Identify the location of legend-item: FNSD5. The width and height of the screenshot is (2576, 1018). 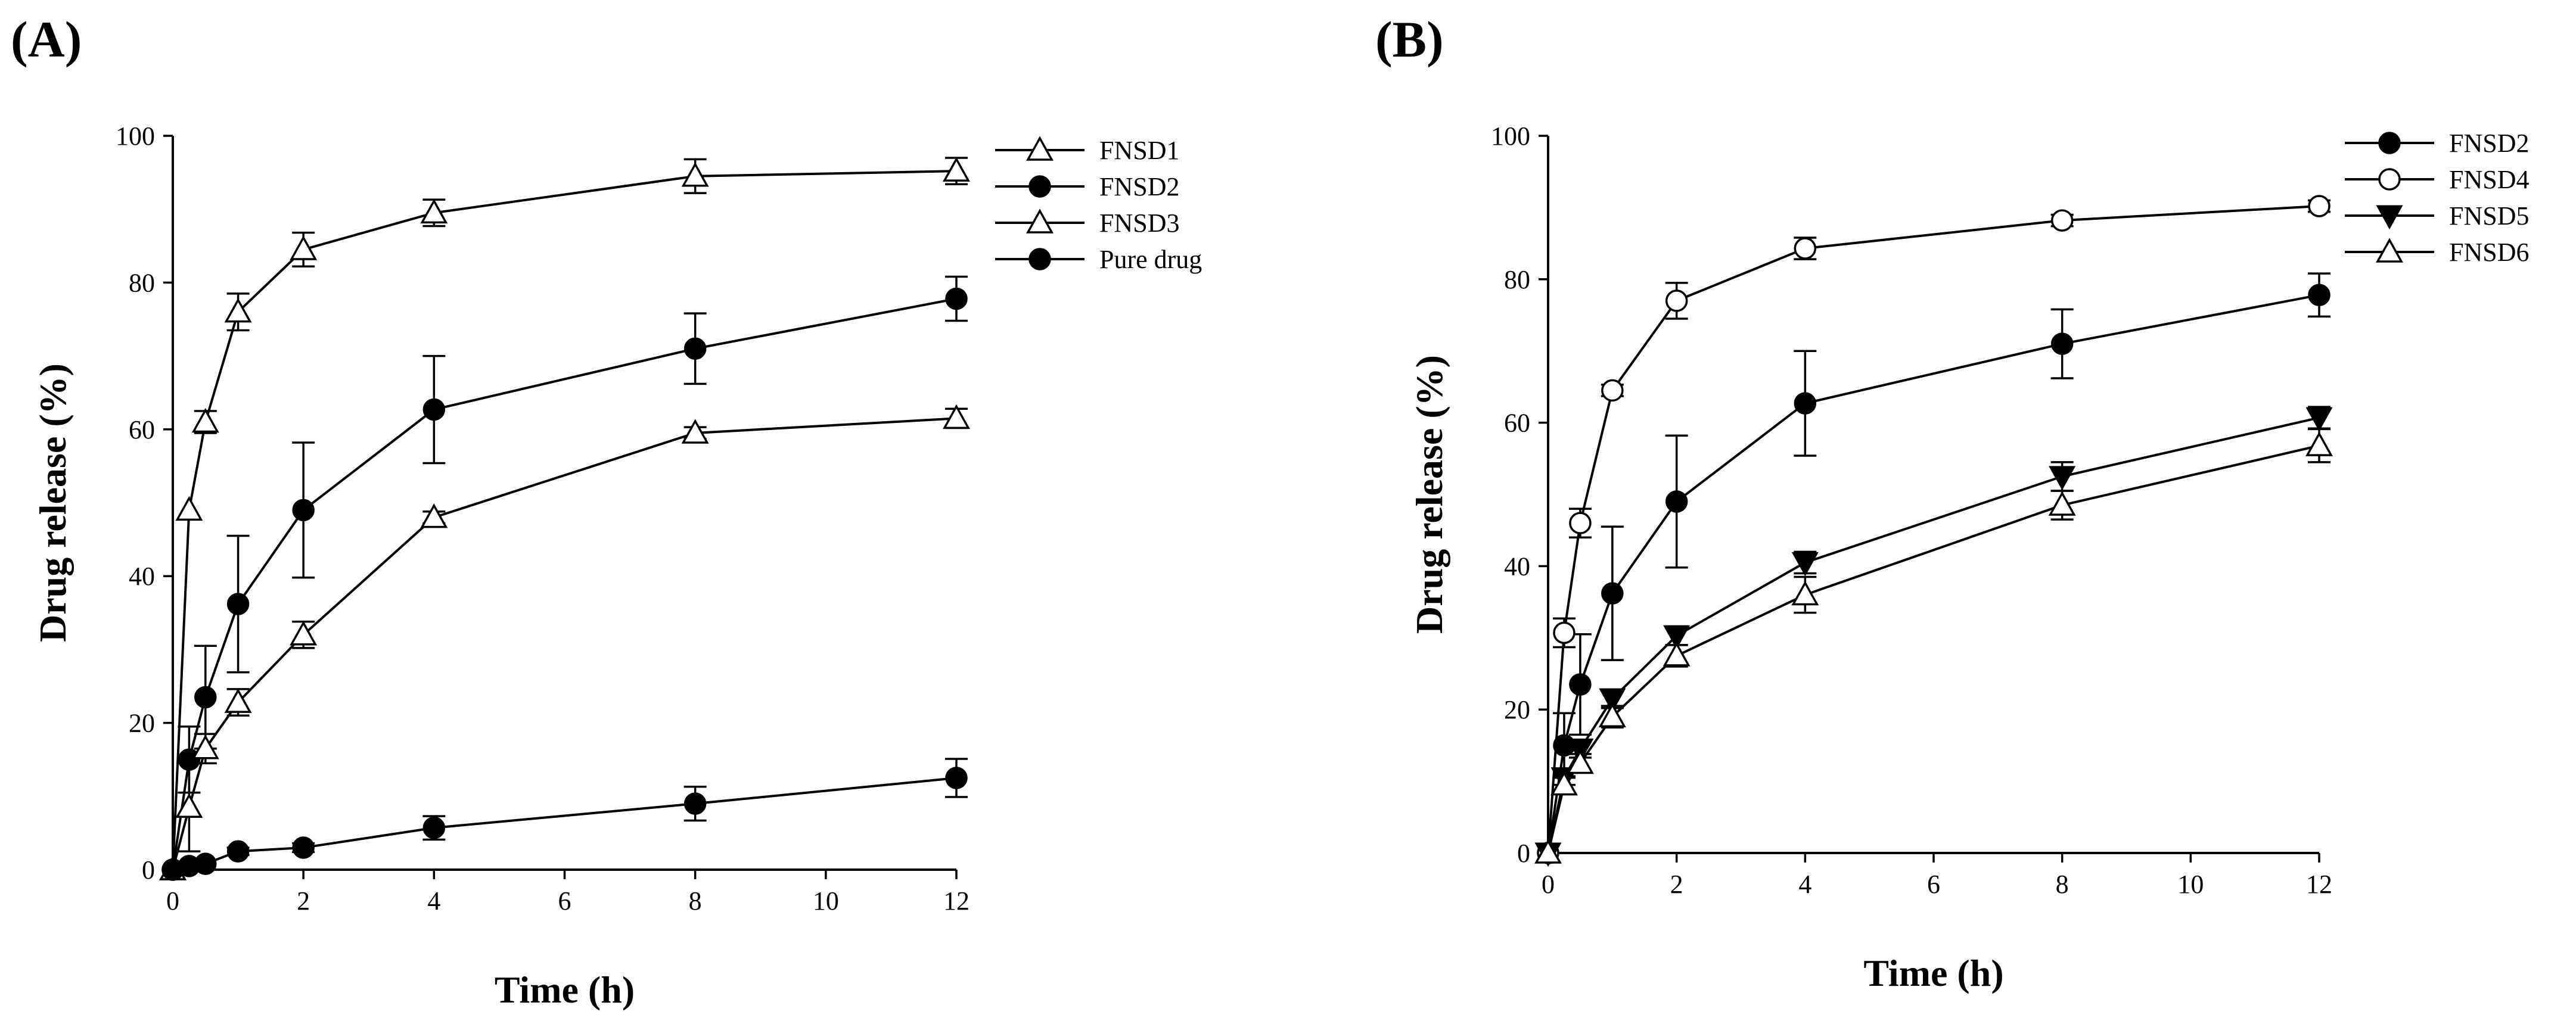
(2437, 216).